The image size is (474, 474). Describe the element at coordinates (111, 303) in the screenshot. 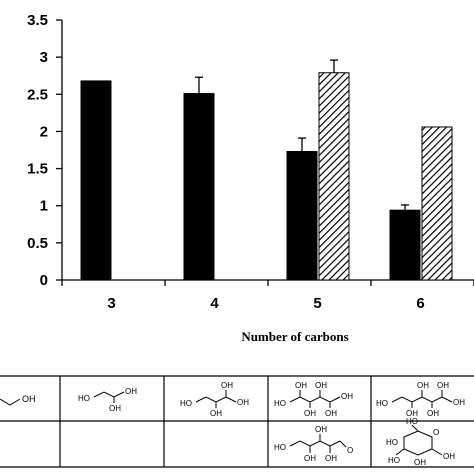

I see `x-tick-label: 3` at that location.